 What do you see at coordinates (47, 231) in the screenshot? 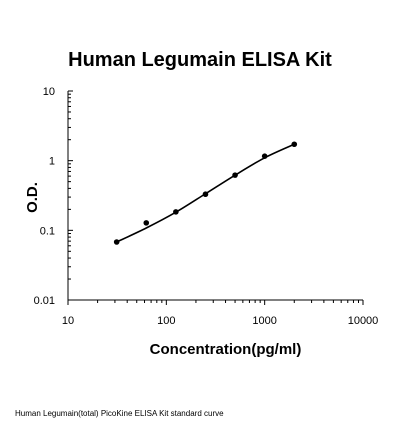
I see `y-tick-label: 0.1` at bounding box center [47, 231].